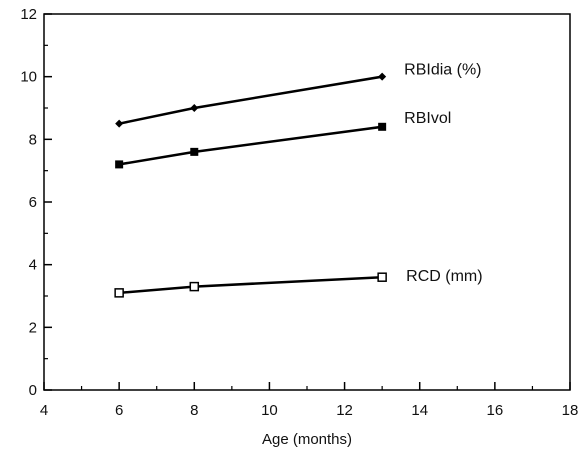 The height and width of the screenshot is (452, 582). What do you see at coordinates (307, 439) in the screenshot?
I see `x-axis-title: Age (months)` at bounding box center [307, 439].